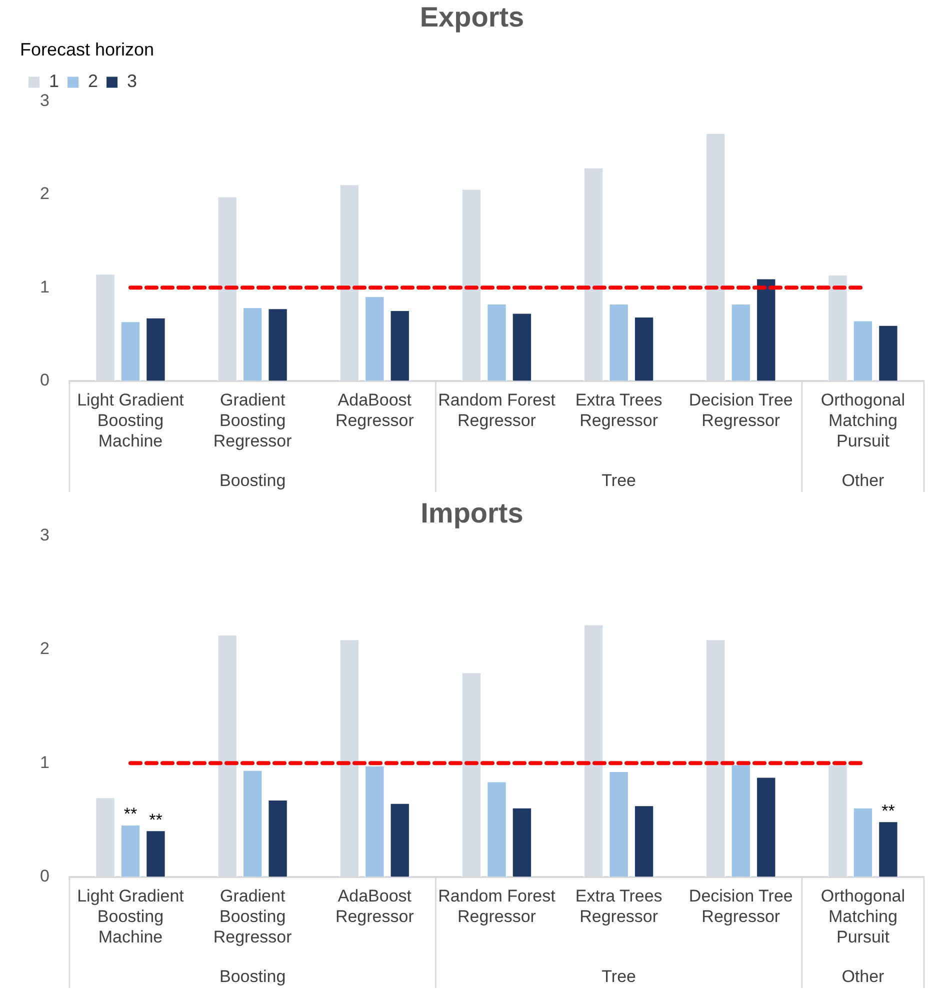  What do you see at coordinates (472, 17) in the screenshot?
I see `chart-title: Exports` at bounding box center [472, 17].